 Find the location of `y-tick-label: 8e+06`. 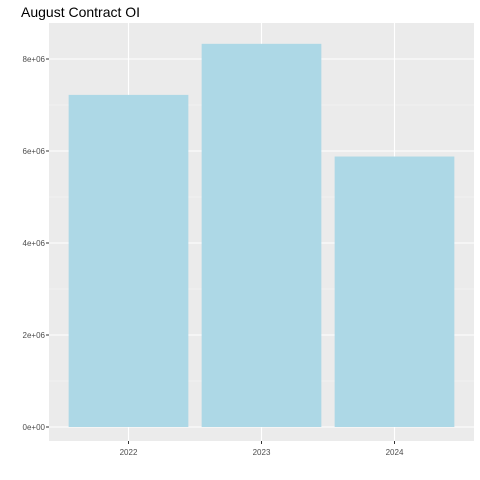

y-tick-label: 8e+06 is located at coordinates (34, 59).